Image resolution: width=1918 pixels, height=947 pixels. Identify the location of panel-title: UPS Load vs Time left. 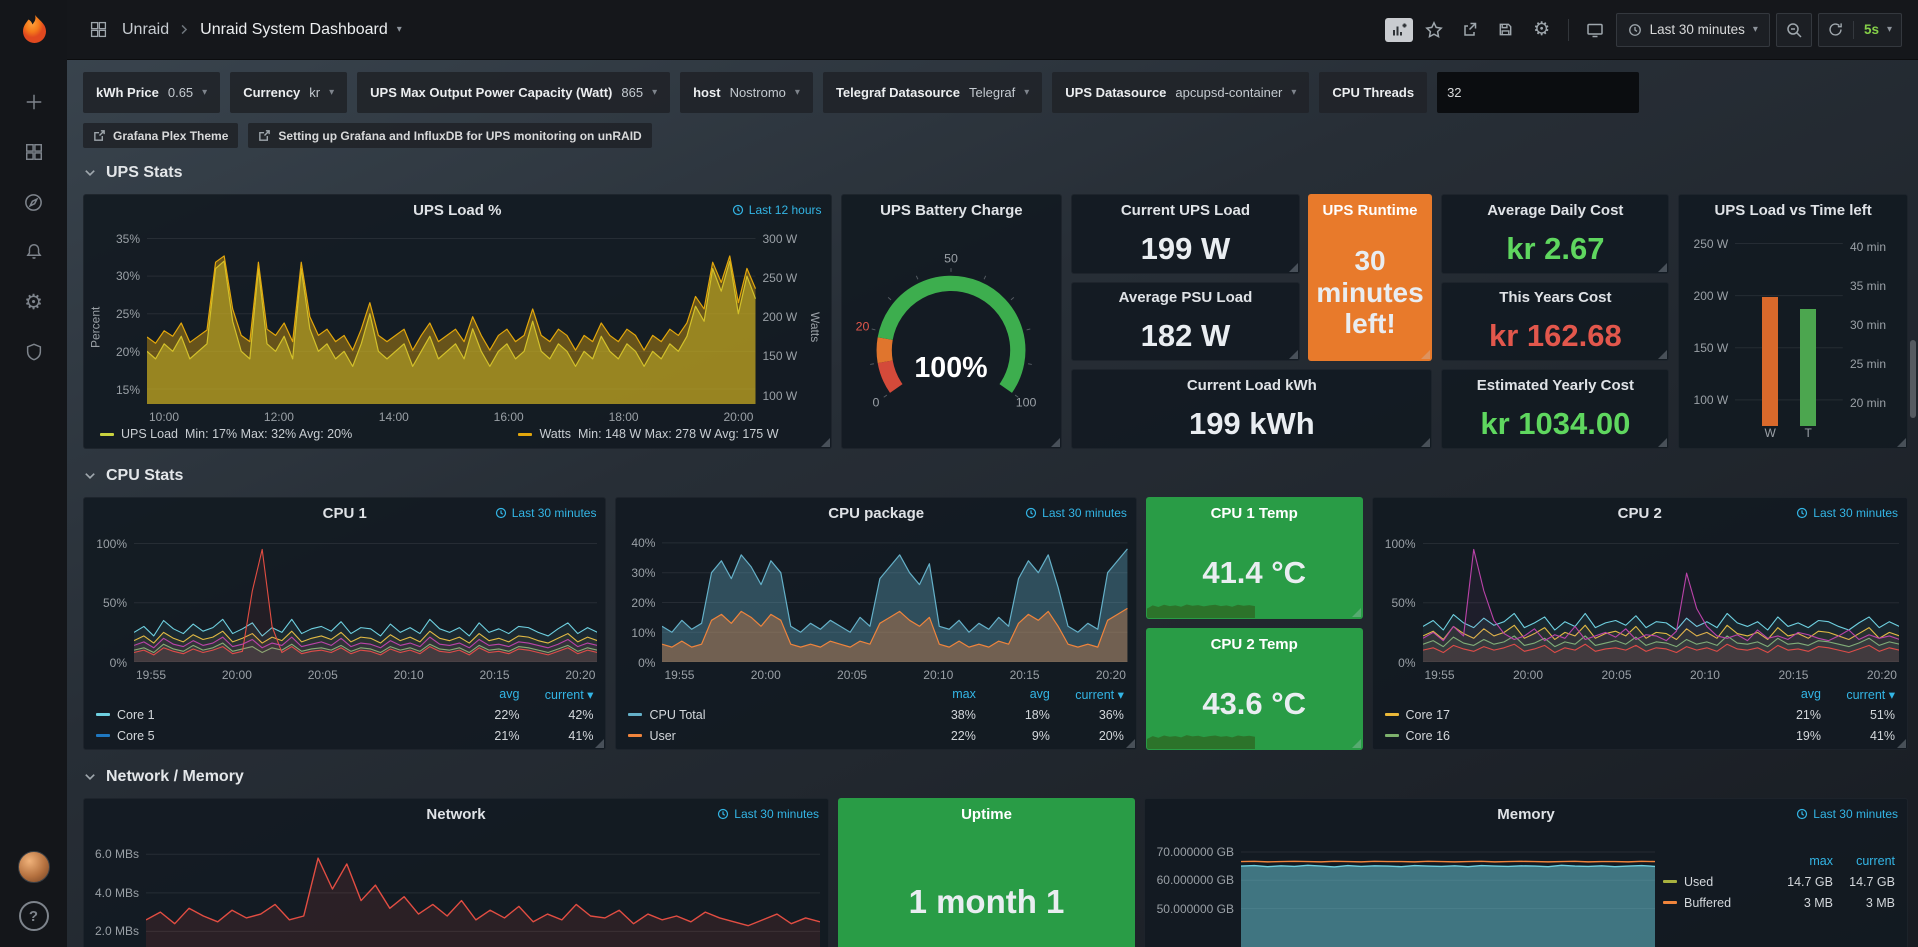
(1793, 210).